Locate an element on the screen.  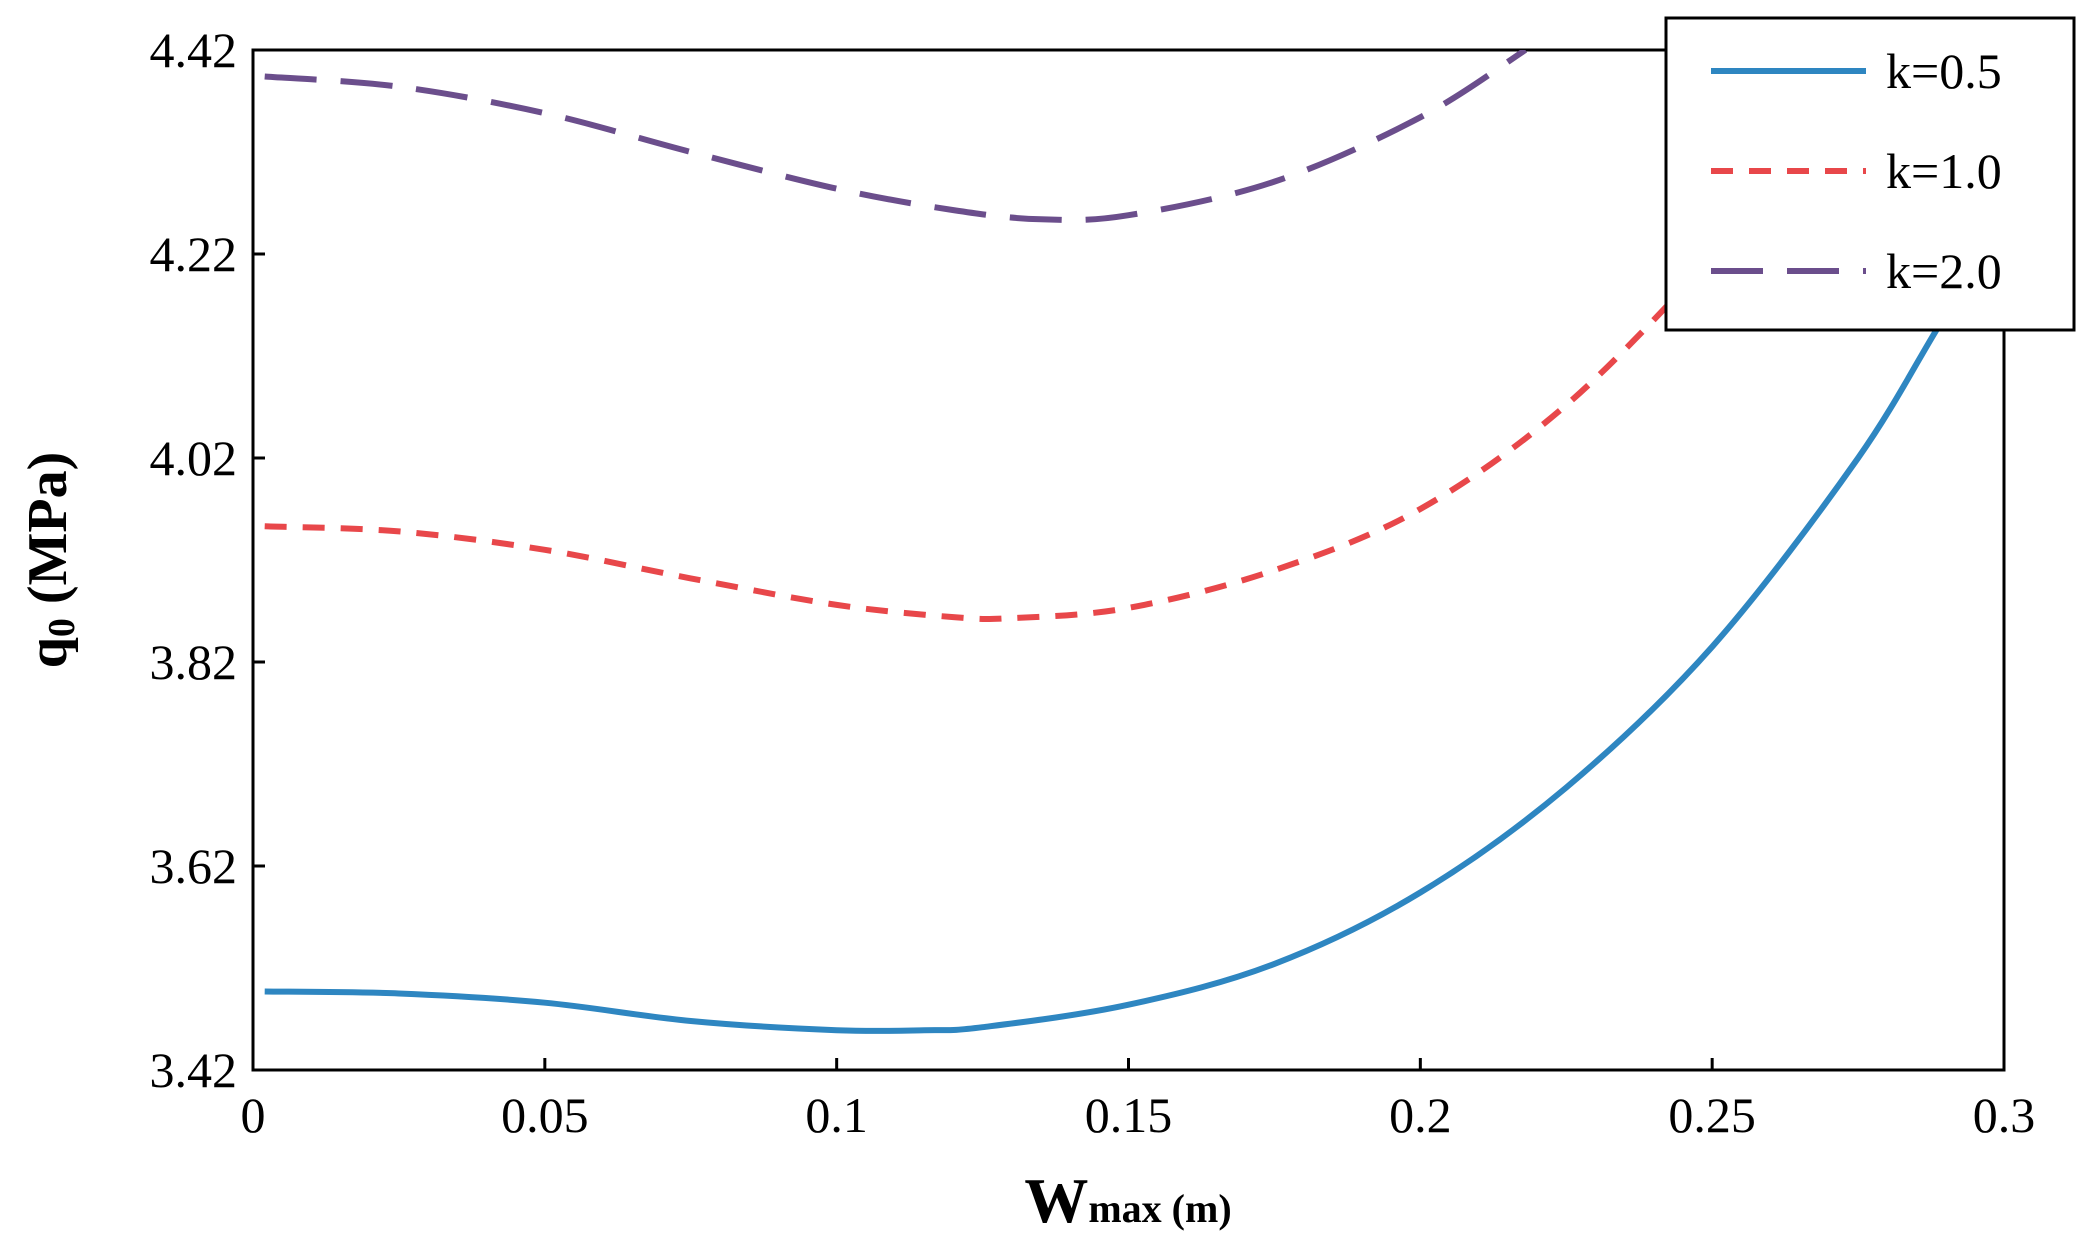
y-axis: 3.42 3.62 3.82 4.02 4.22 4.42 is located at coordinates (207, 560).